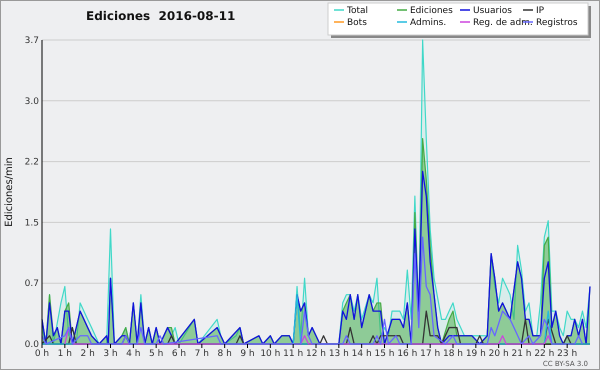 This screenshot has height=370, width=600. I want to click on x-tick-label: 13 h, so click(338, 354).